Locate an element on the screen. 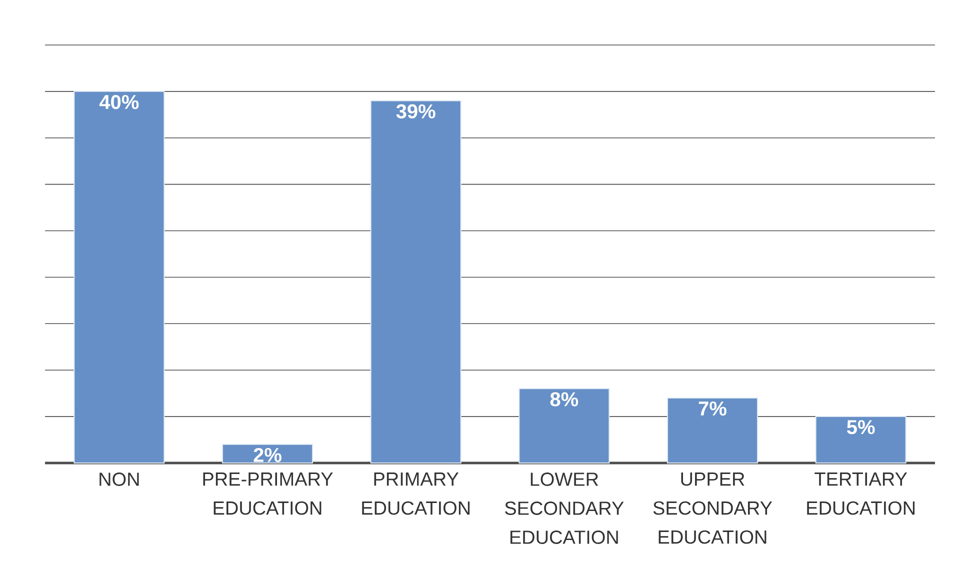 Image resolution: width=960 pixels, height=580 pixels. x-tick-label: PRIMARY EDUCATION is located at coordinates (416, 493).